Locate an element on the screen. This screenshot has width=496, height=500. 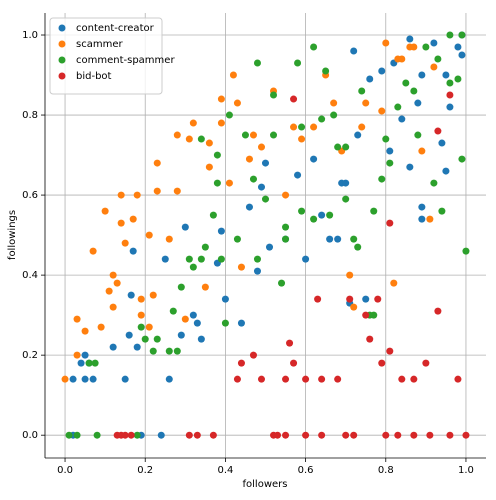
y-tick-label: 0.8 is located at coordinates (30, 115).